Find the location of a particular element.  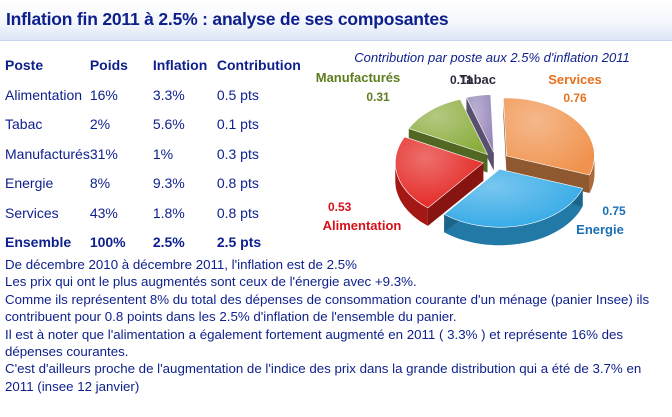

cell-inflation: 9.3% is located at coordinates (168, 183).